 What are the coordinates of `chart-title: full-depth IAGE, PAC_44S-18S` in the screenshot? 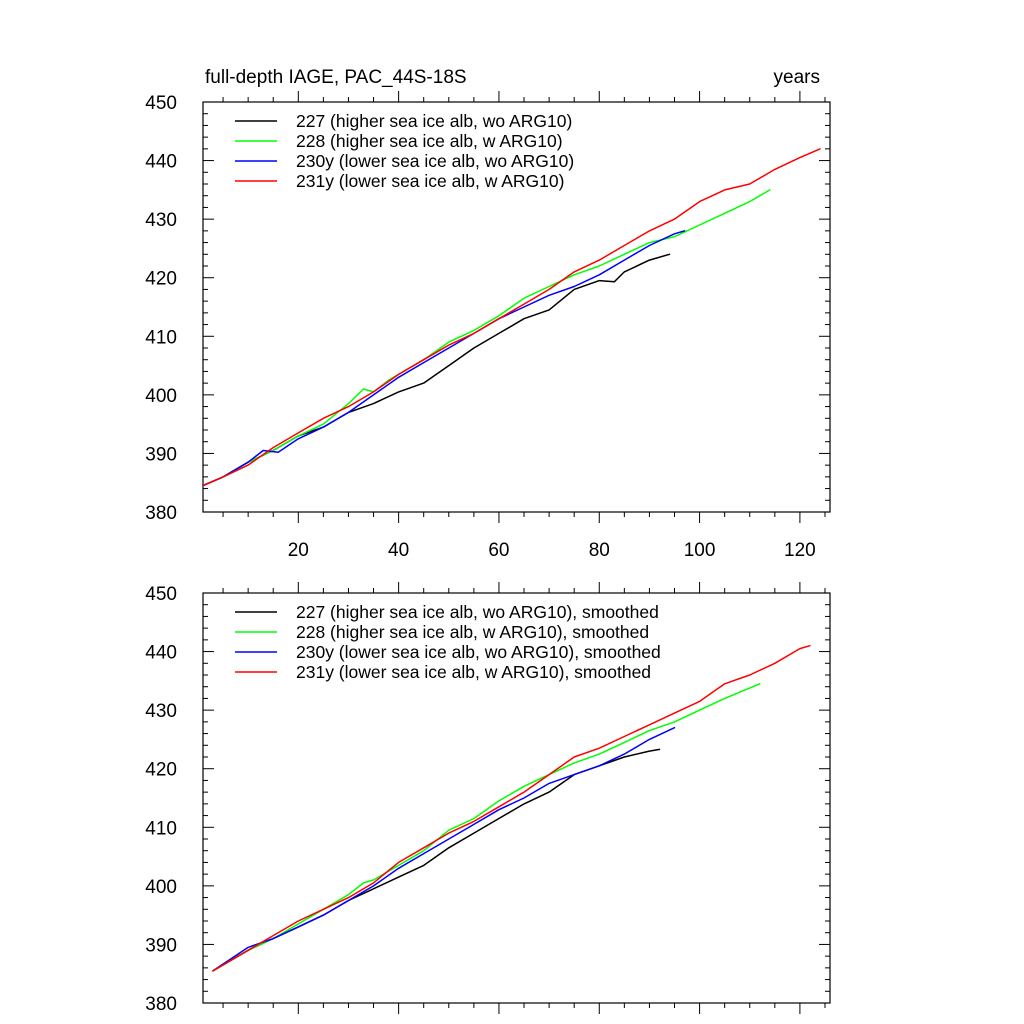 It's located at (336, 77).